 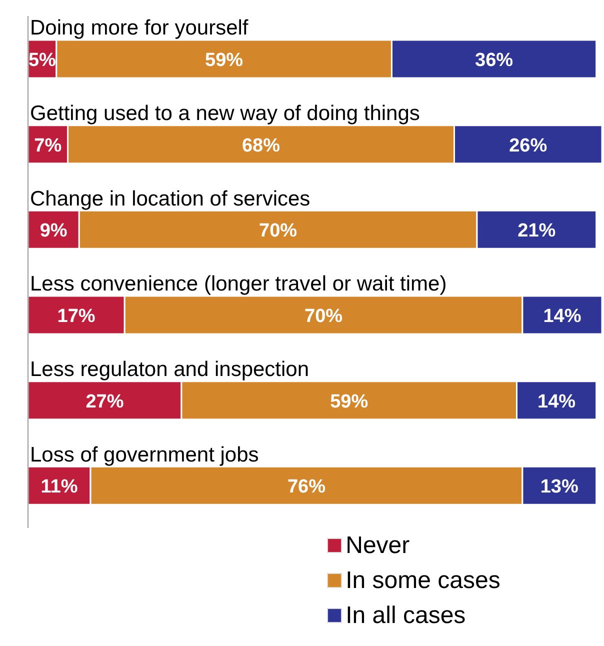 What do you see at coordinates (225, 113) in the screenshot?
I see `y-tick-label: Getting used to a new way of doing things` at bounding box center [225, 113].